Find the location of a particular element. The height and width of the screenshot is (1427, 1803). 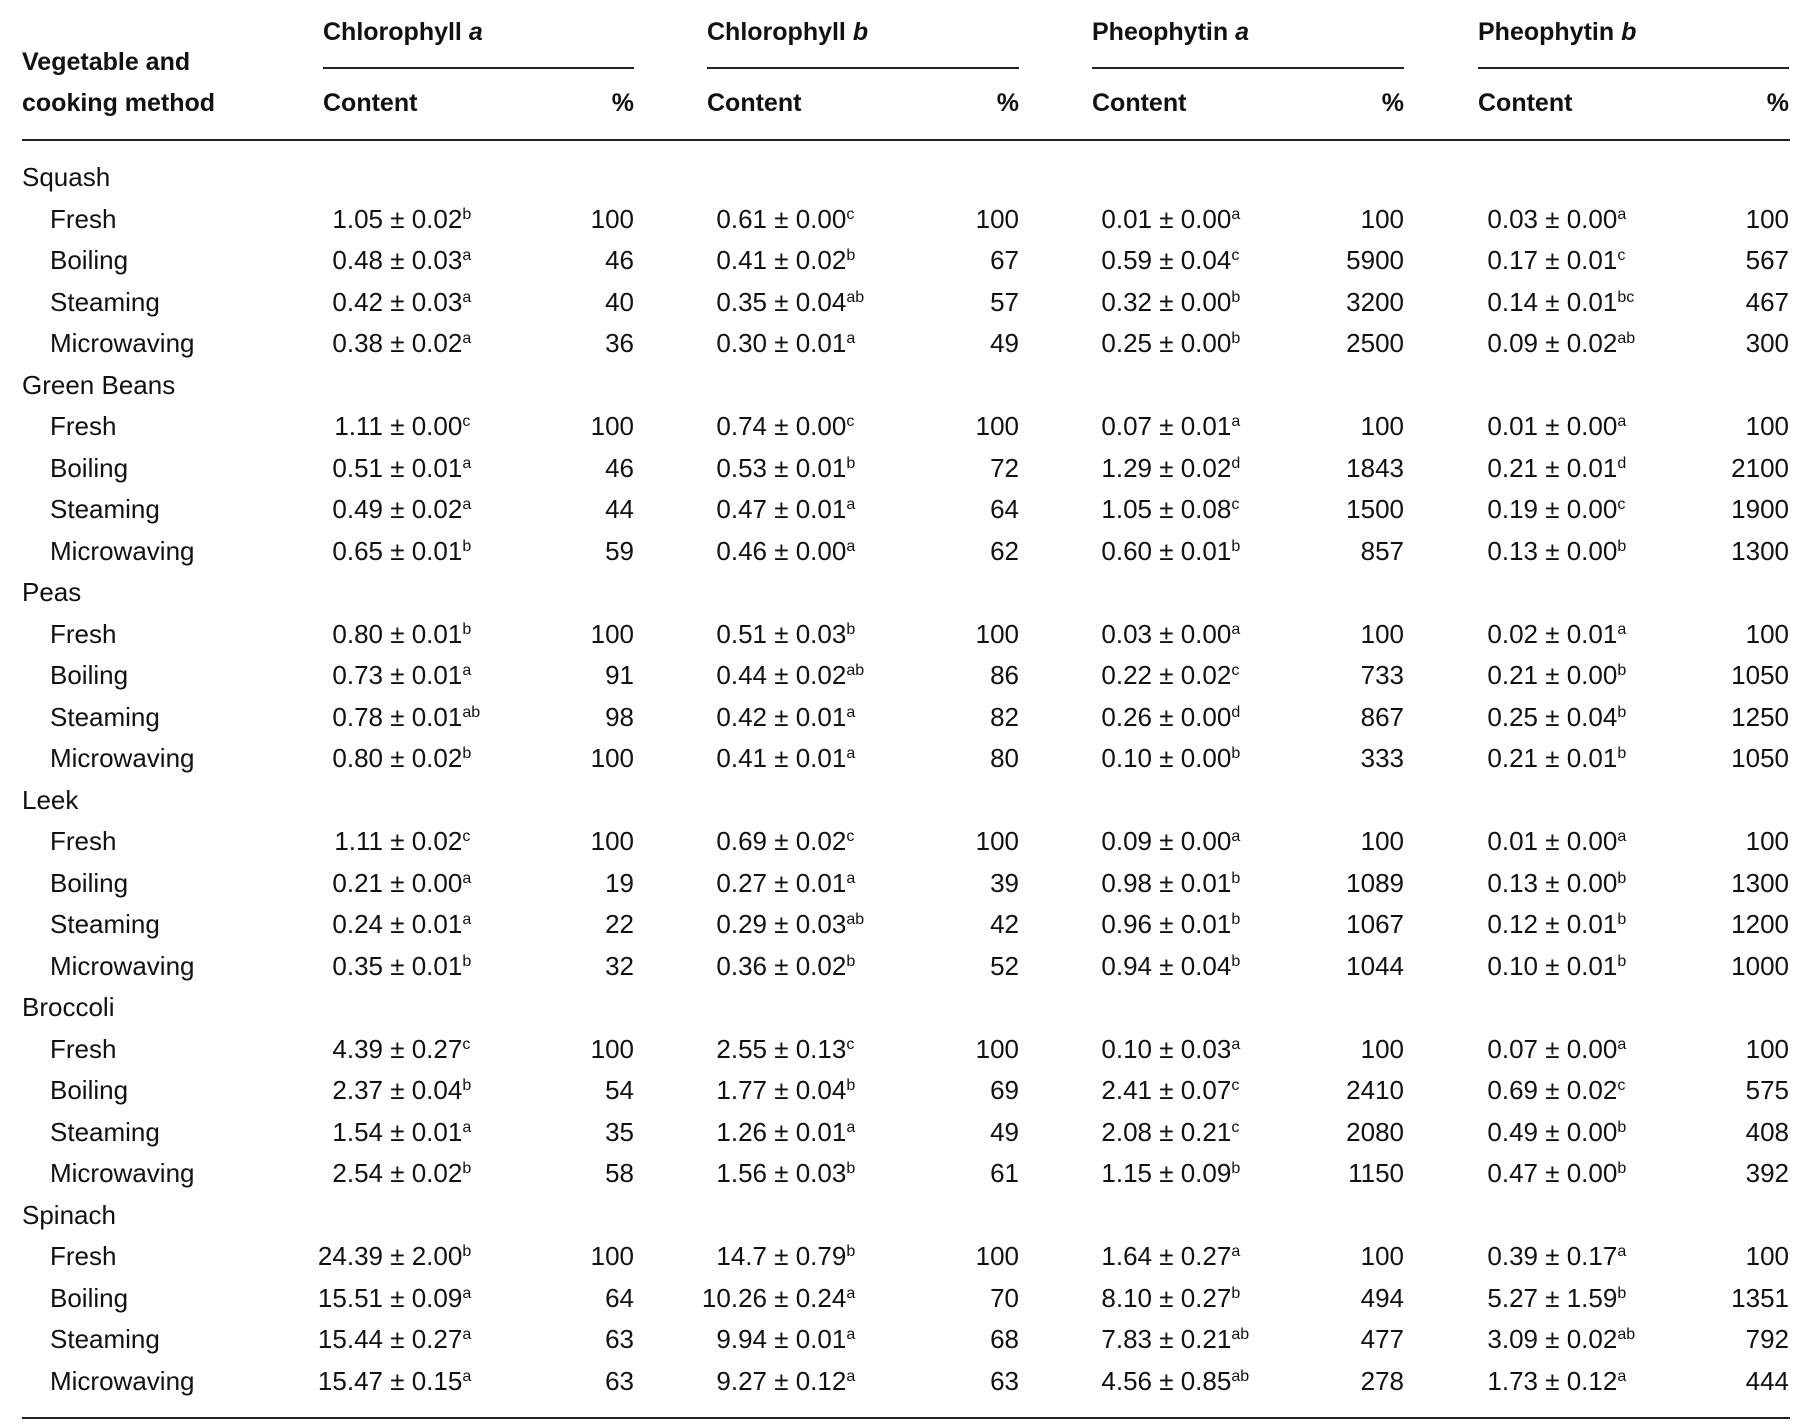

percent-value: 69 is located at coordinates (1004, 1090).